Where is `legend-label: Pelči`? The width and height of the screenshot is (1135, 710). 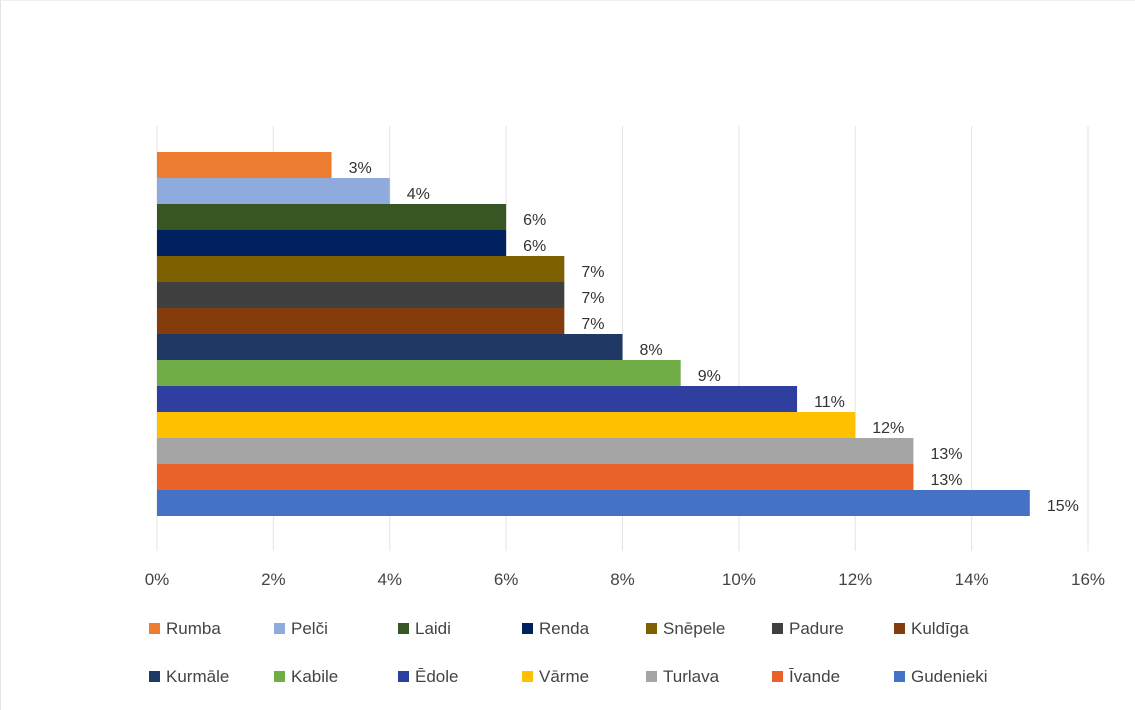 legend-label: Pelči is located at coordinates (309, 628).